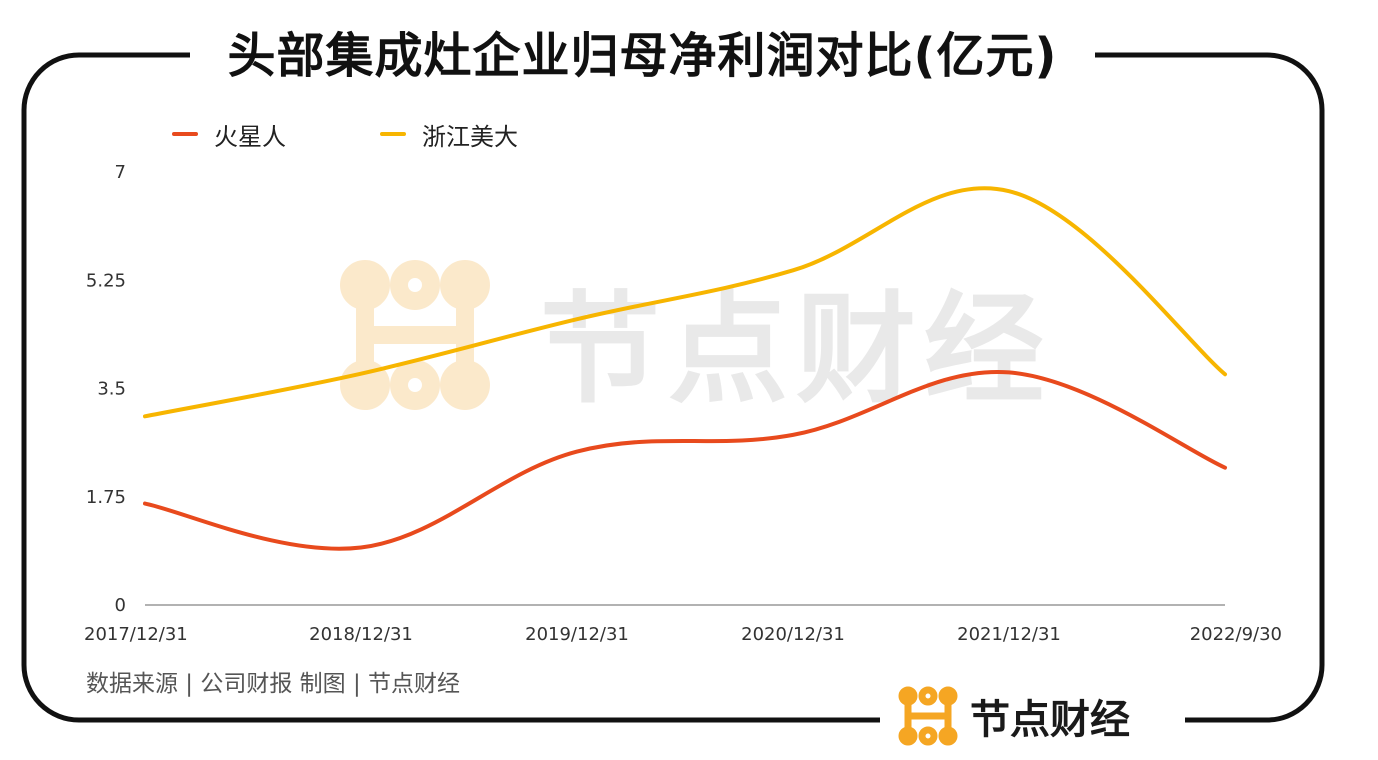  Describe the element at coordinates (361, 634) in the screenshot. I see `x-tick-label: 2018/12/31` at that location.